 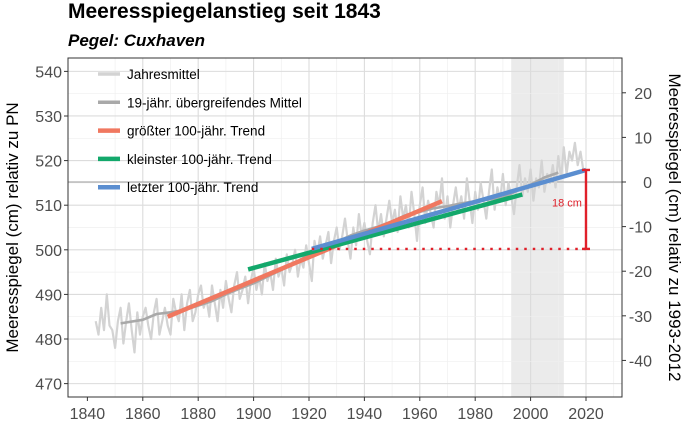 I want to click on x-tick-label: 1920, so click(x=309, y=414).